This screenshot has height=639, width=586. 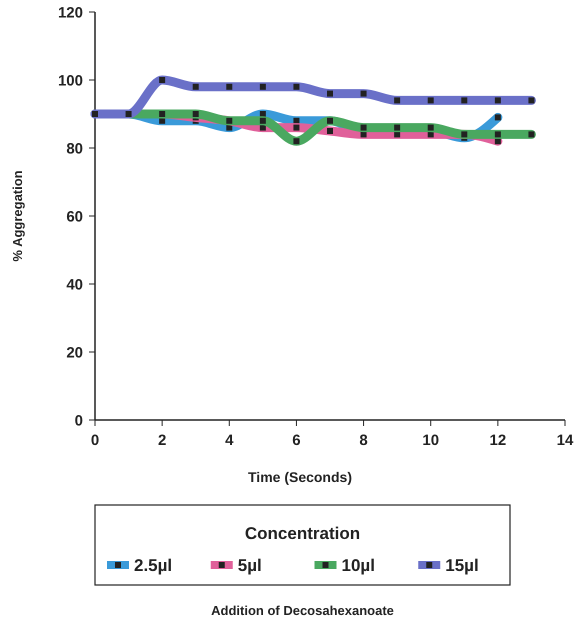 I want to click on y-tick-label: 40, so click(x=74, y=285).